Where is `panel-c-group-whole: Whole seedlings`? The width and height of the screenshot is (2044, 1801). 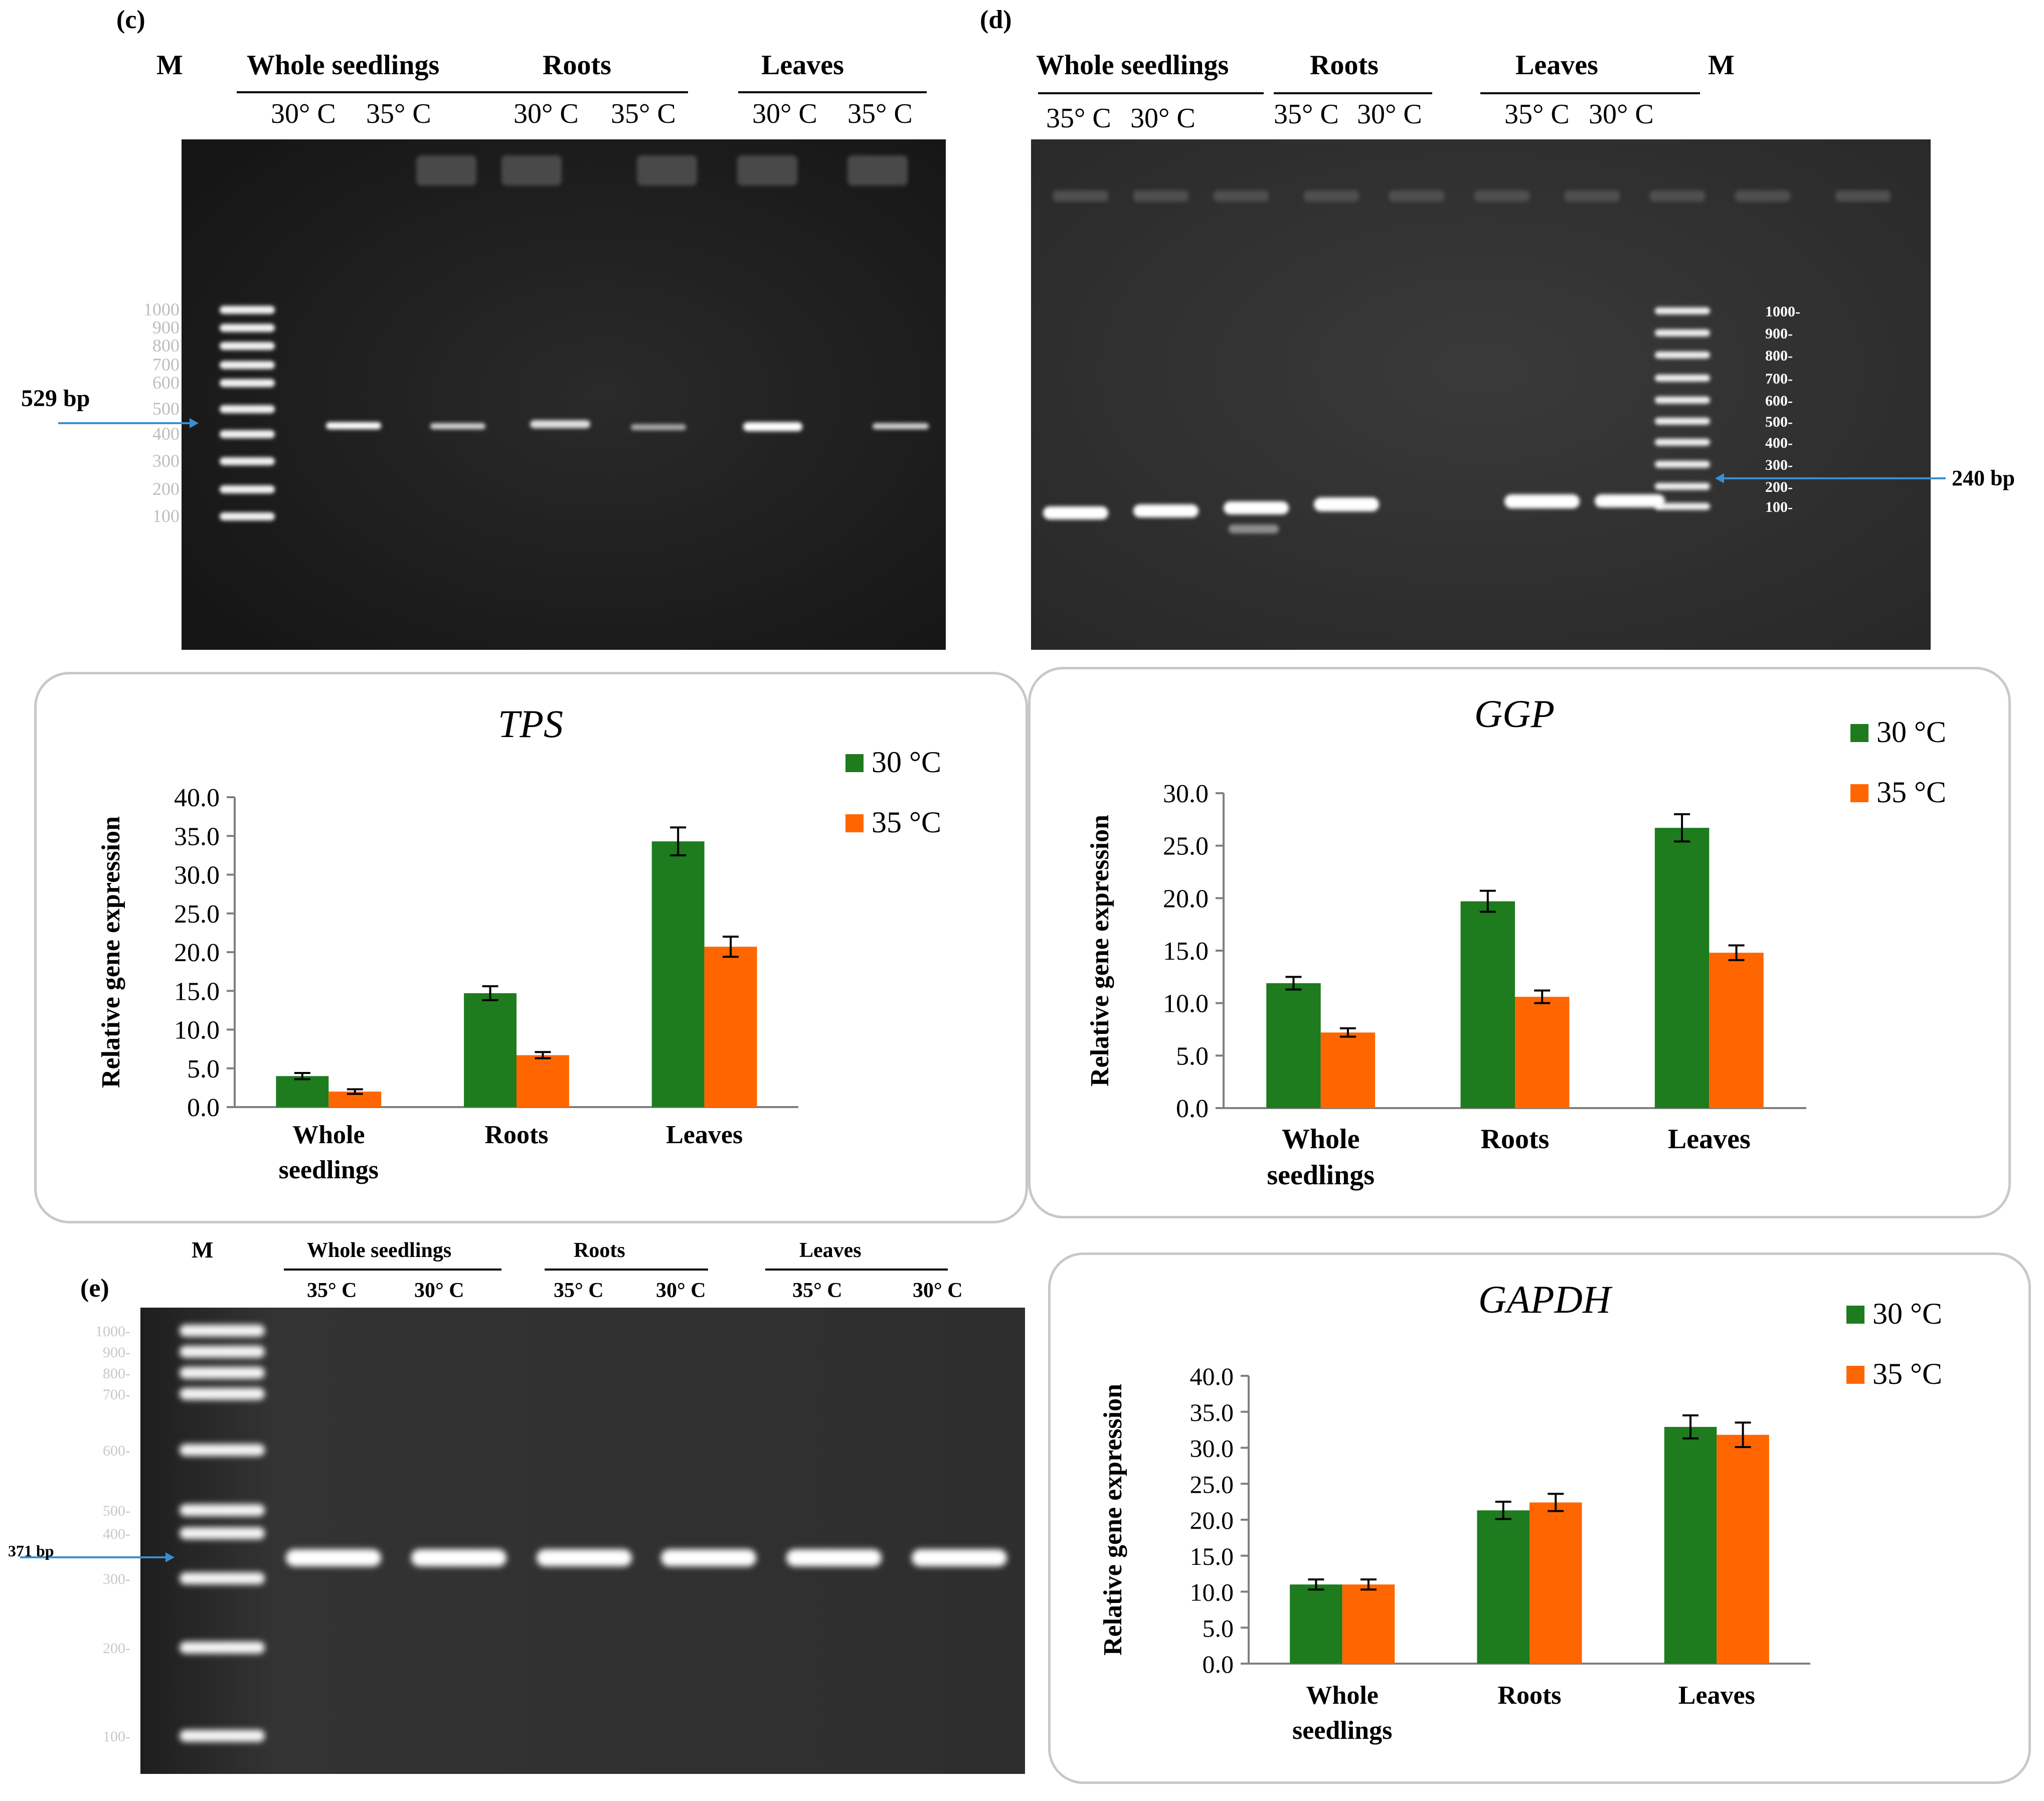
panel-c-group-whole: Whole seedlings is located at coordinates (343, 65).